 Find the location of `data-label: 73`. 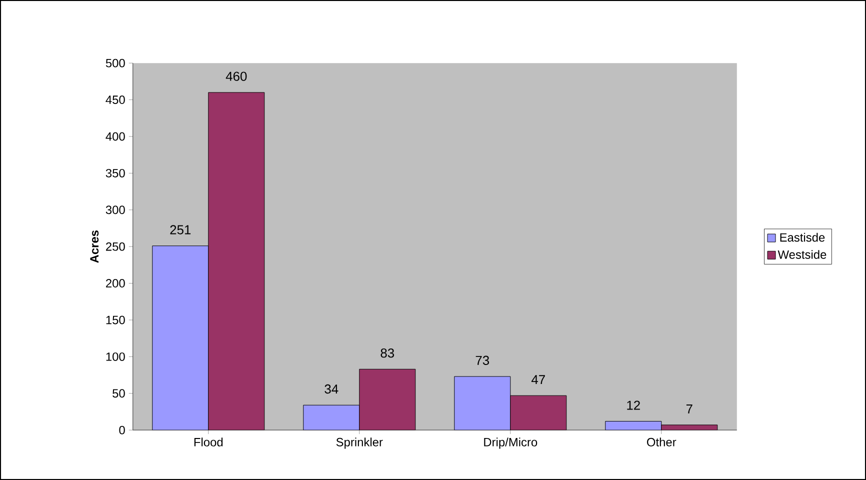

data-label: 73 is located at coordinates (483, 360).